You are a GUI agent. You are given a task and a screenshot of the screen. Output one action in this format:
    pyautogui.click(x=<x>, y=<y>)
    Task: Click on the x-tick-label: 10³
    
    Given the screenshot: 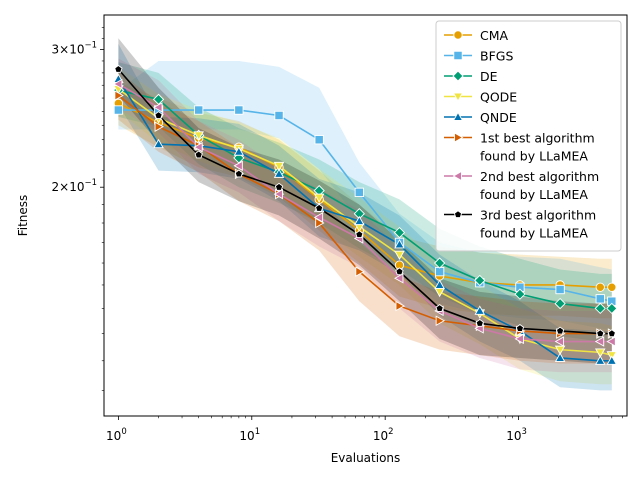 What is the action you would take?
    pyautogui.click(x=516, y=435)
    